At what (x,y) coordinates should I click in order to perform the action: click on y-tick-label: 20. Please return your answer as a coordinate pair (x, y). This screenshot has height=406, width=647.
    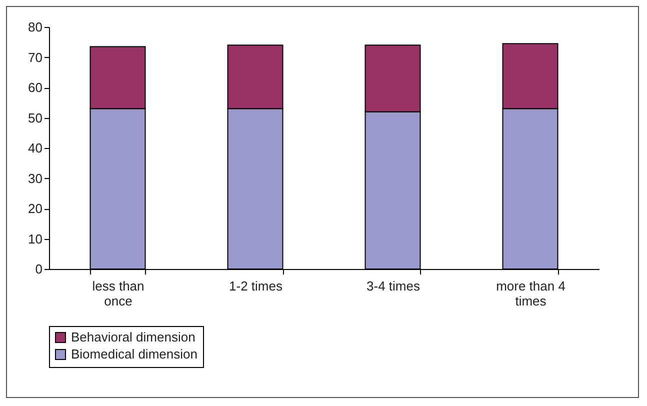
    Looking at the image, I should click on (35, 208).